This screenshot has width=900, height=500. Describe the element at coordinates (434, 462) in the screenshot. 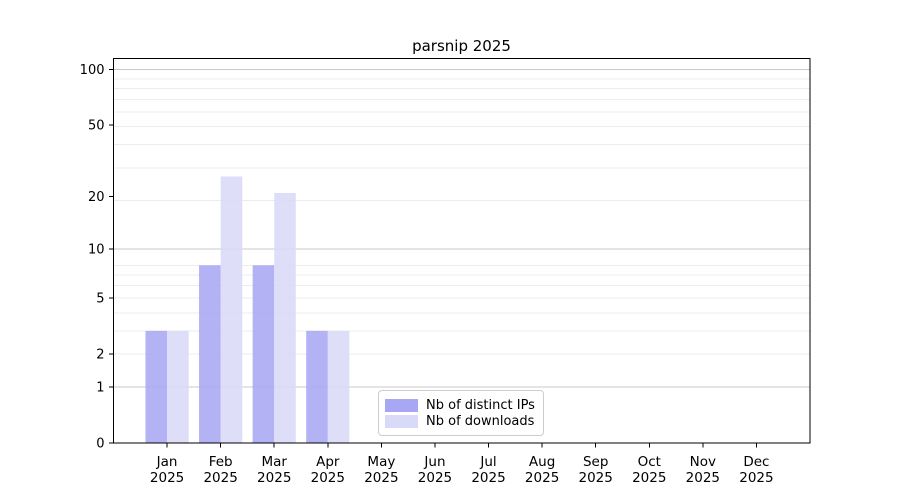

I see `x-tick-label-month: Jun` at that location.